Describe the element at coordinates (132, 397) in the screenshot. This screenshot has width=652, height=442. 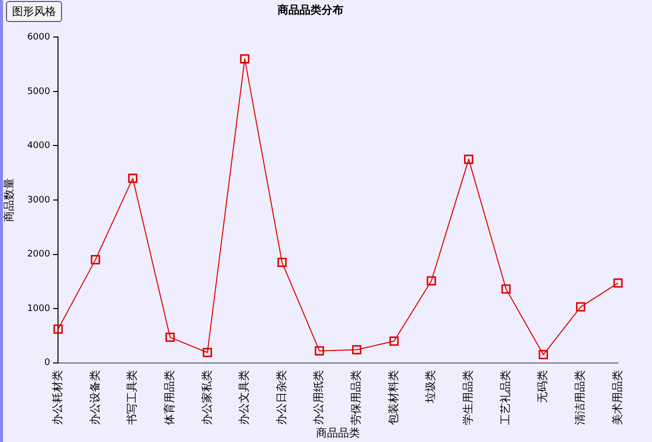
I see `x-tick-label: 书写工具类` at that location.